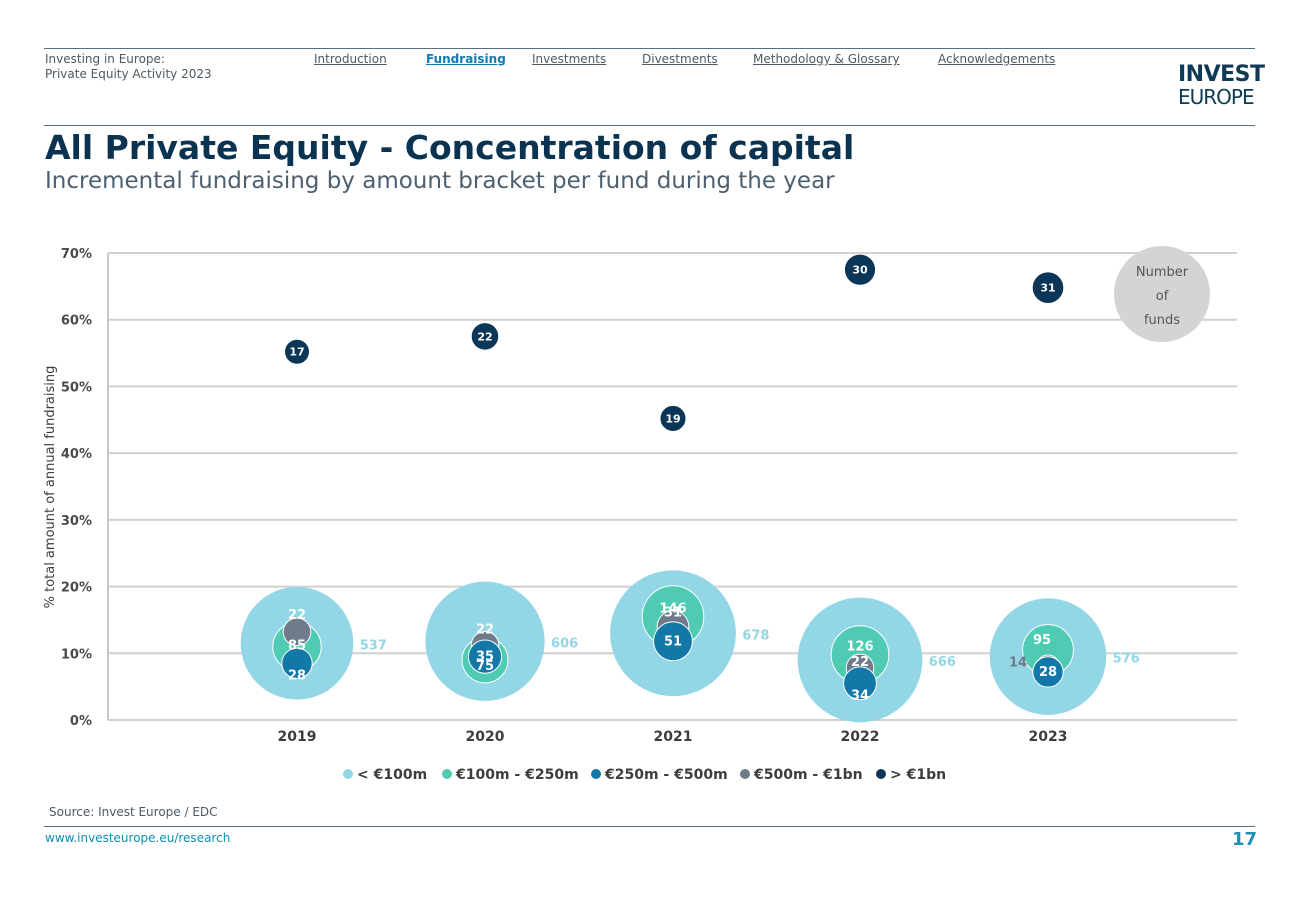 The image size is (1300, 900). I want to click on bubble-label: 34, so click(860, 695).